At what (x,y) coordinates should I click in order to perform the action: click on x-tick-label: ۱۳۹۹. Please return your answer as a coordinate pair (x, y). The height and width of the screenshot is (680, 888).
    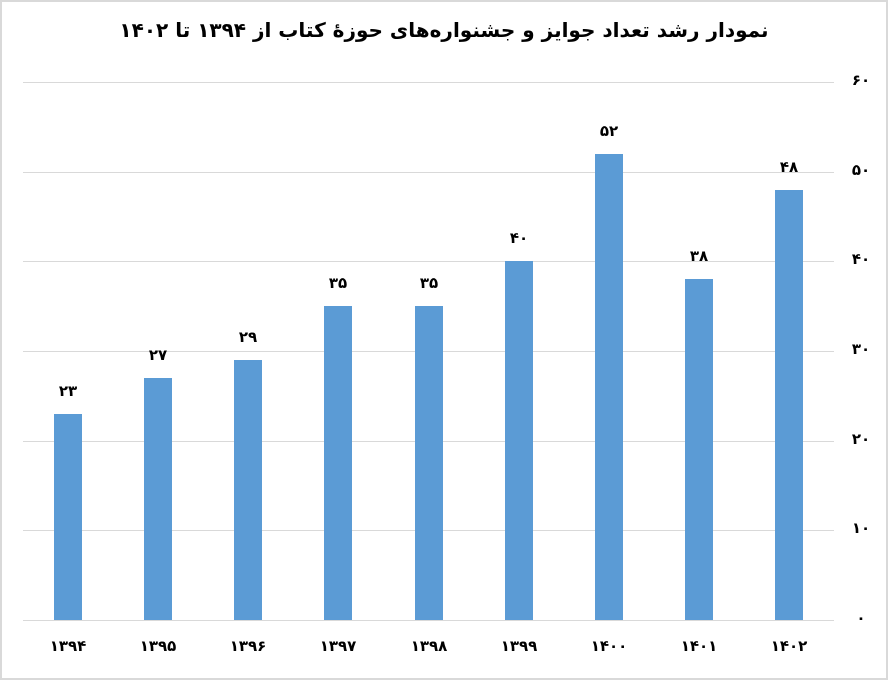
    Looking at the image, I should click on (519, 646).